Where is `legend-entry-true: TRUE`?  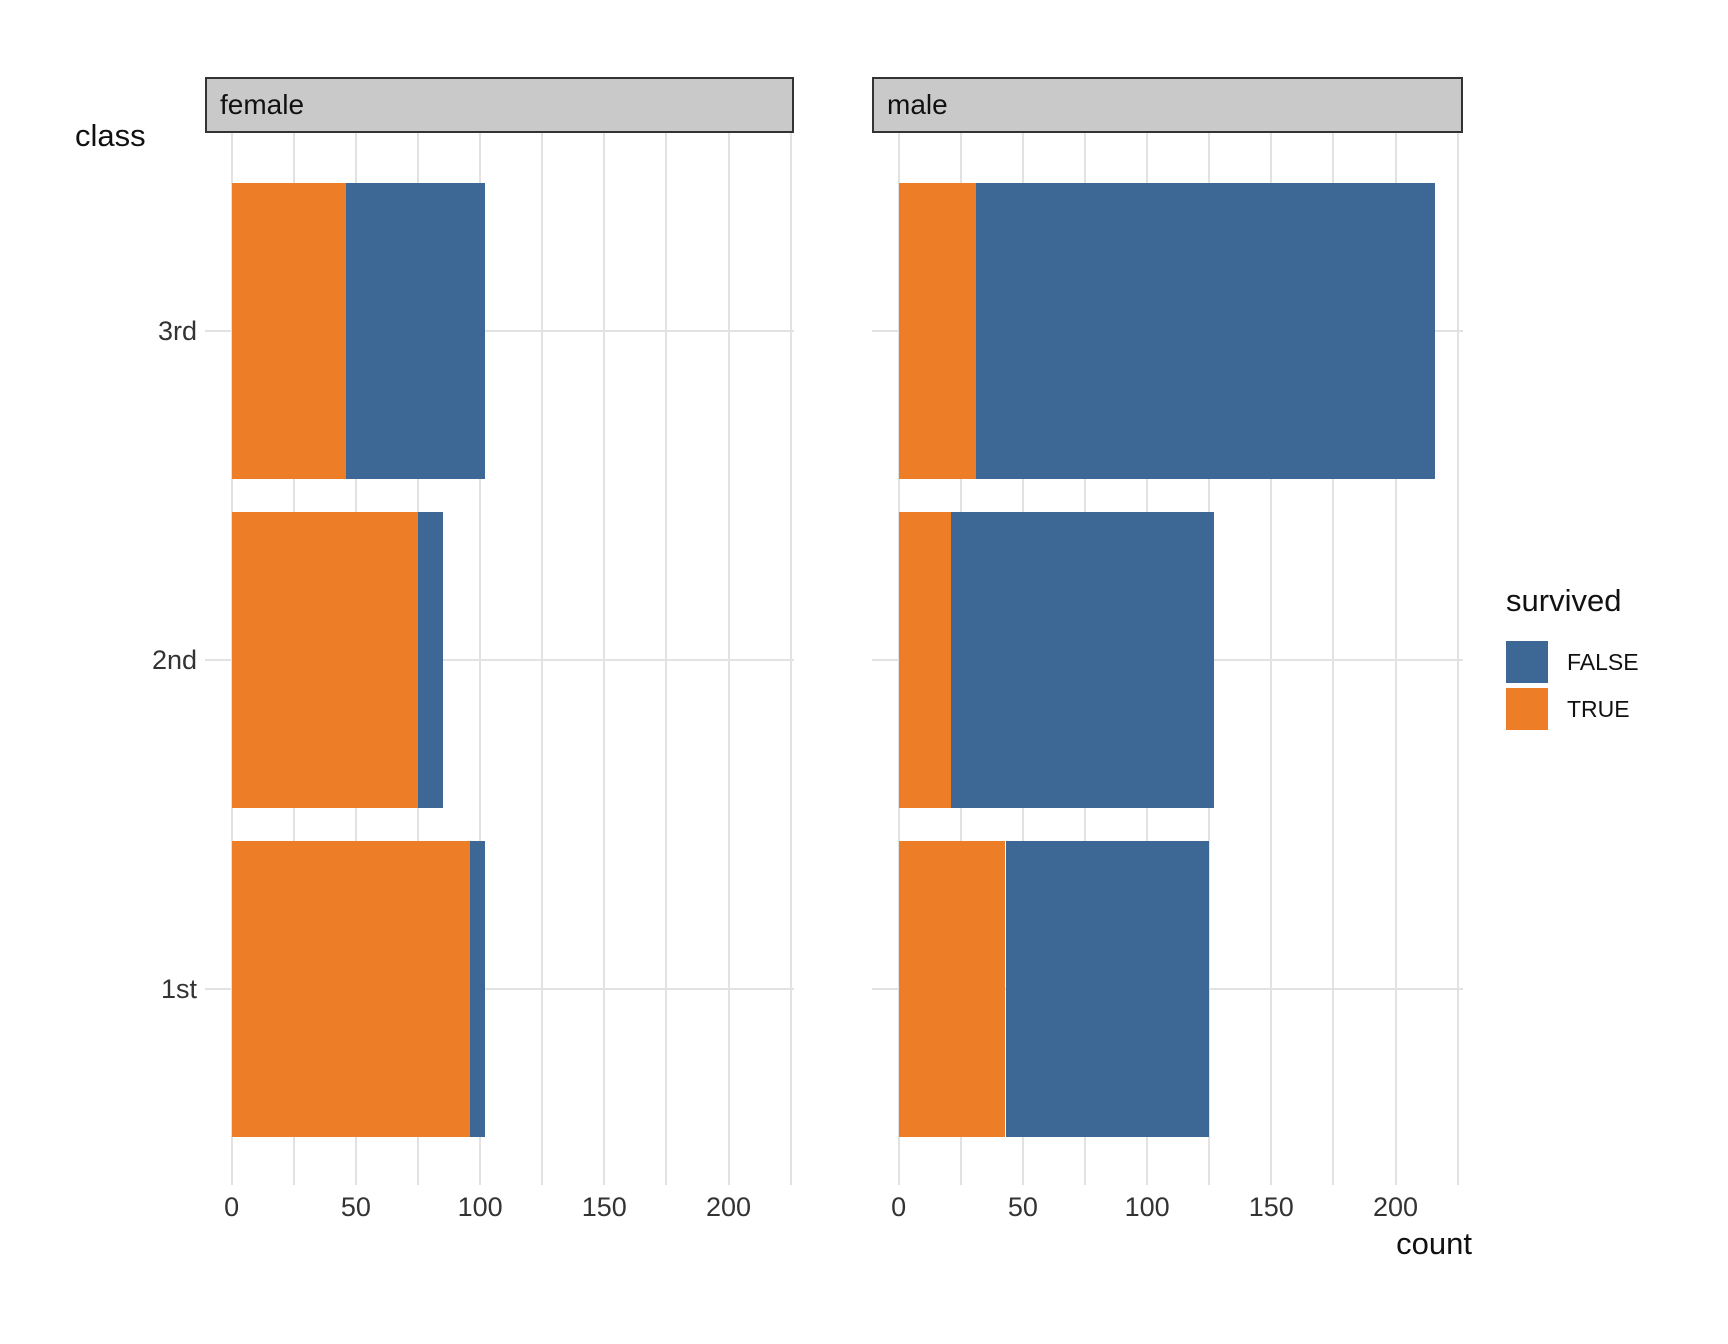
legend-entry-true: TRUE is located at coordinates (1572, 709).